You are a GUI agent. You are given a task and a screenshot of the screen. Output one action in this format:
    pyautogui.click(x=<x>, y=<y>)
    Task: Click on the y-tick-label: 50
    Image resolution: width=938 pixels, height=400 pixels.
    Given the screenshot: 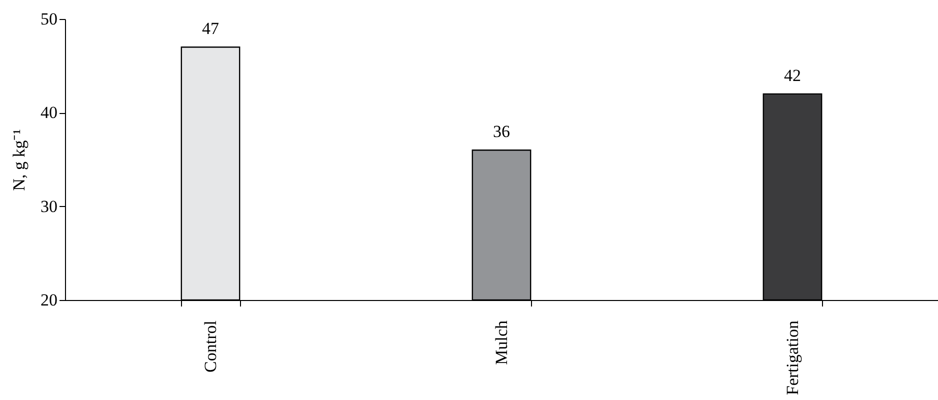 What is the action you would take?
    pyautogui.click(x=49, y=19)
    